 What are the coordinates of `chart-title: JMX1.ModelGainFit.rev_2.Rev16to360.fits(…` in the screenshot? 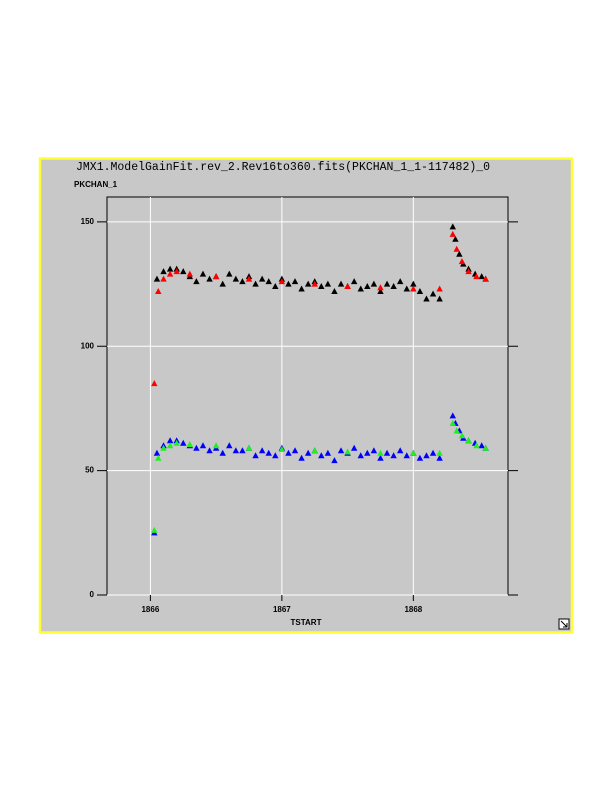 It's located at (283, 167).